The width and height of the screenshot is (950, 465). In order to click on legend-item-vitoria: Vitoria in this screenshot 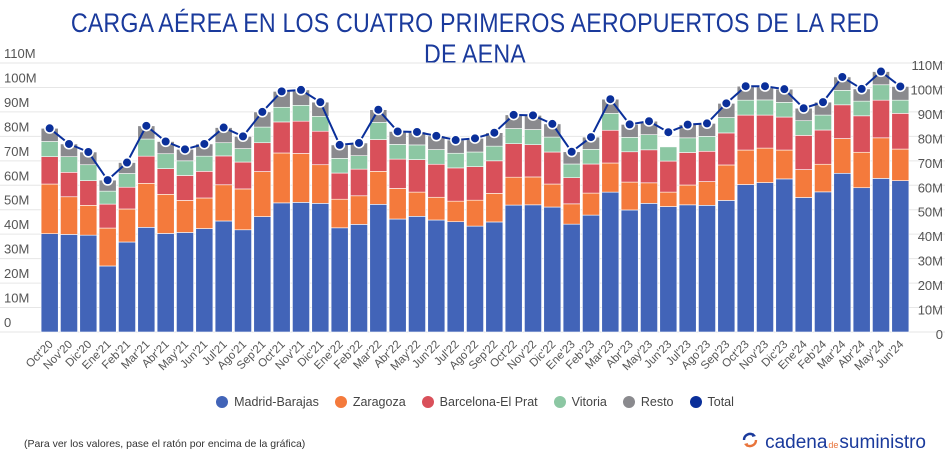, I will do `click(580, 402)`.